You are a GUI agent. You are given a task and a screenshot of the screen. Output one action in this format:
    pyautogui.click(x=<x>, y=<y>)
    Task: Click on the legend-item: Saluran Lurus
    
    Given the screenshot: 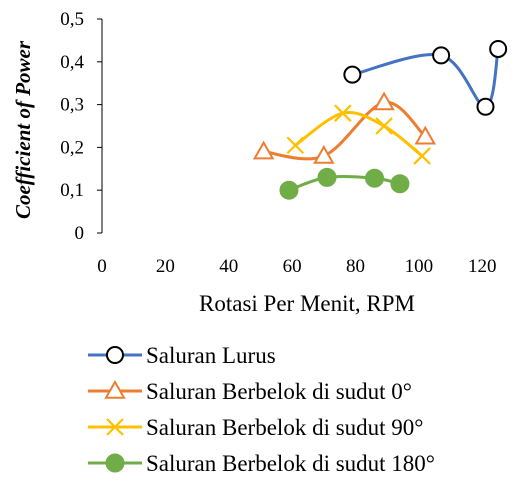 What is the action you would take?
    pyautogui.click(x=182, y=355)
    